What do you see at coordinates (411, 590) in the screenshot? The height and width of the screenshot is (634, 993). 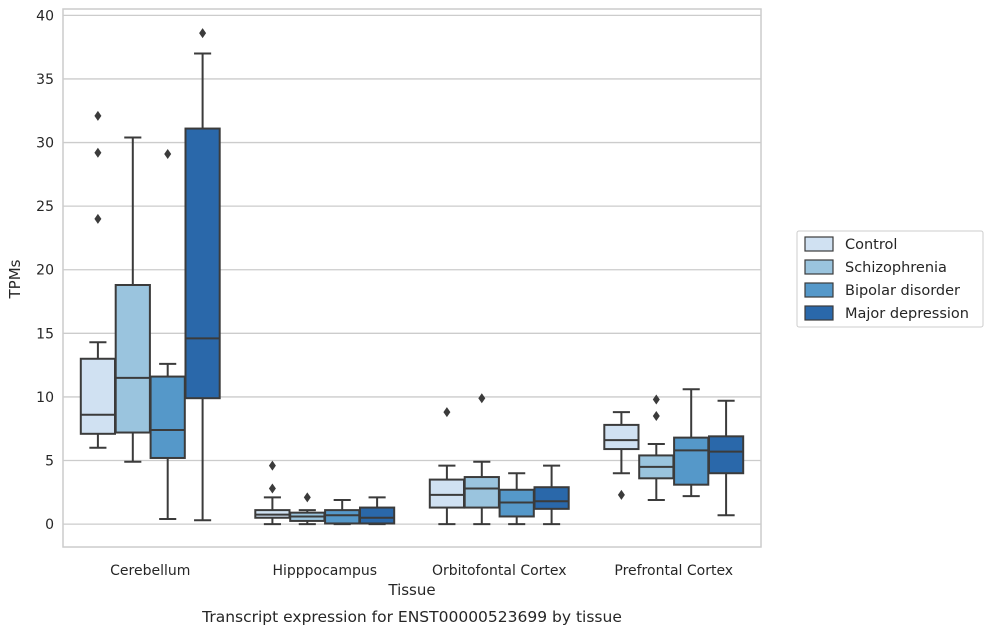 I see `x-axis-label: Tissue` at bounding box center [411, 590].